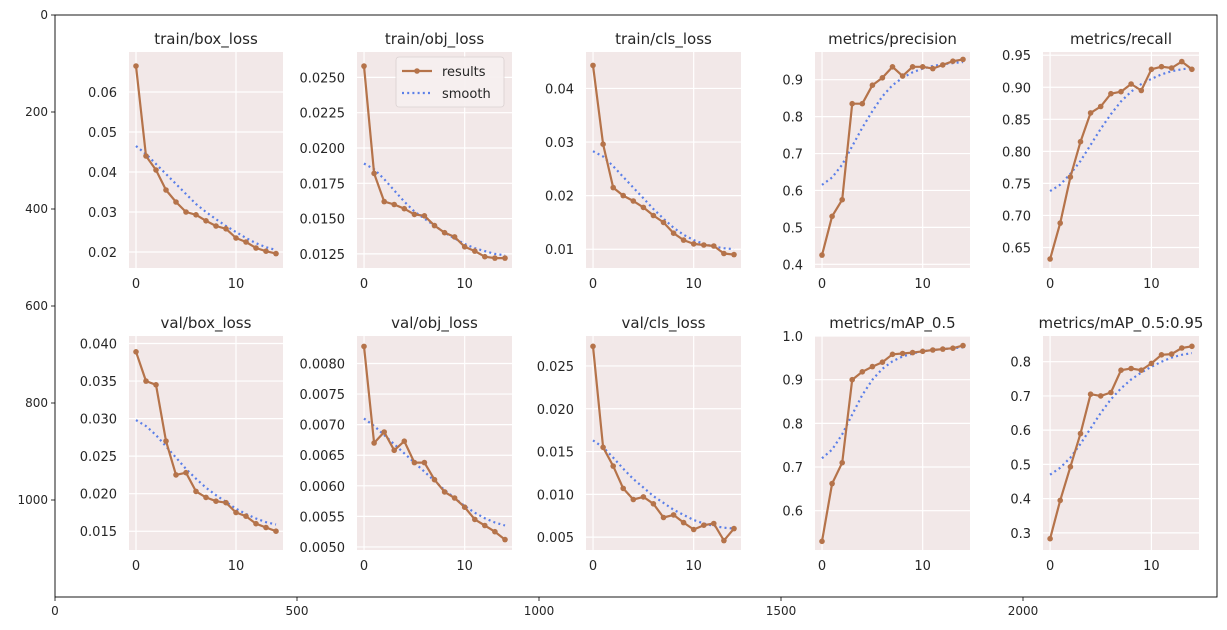  I want to click on y-tick-label: 0.035, so click(98, 382).